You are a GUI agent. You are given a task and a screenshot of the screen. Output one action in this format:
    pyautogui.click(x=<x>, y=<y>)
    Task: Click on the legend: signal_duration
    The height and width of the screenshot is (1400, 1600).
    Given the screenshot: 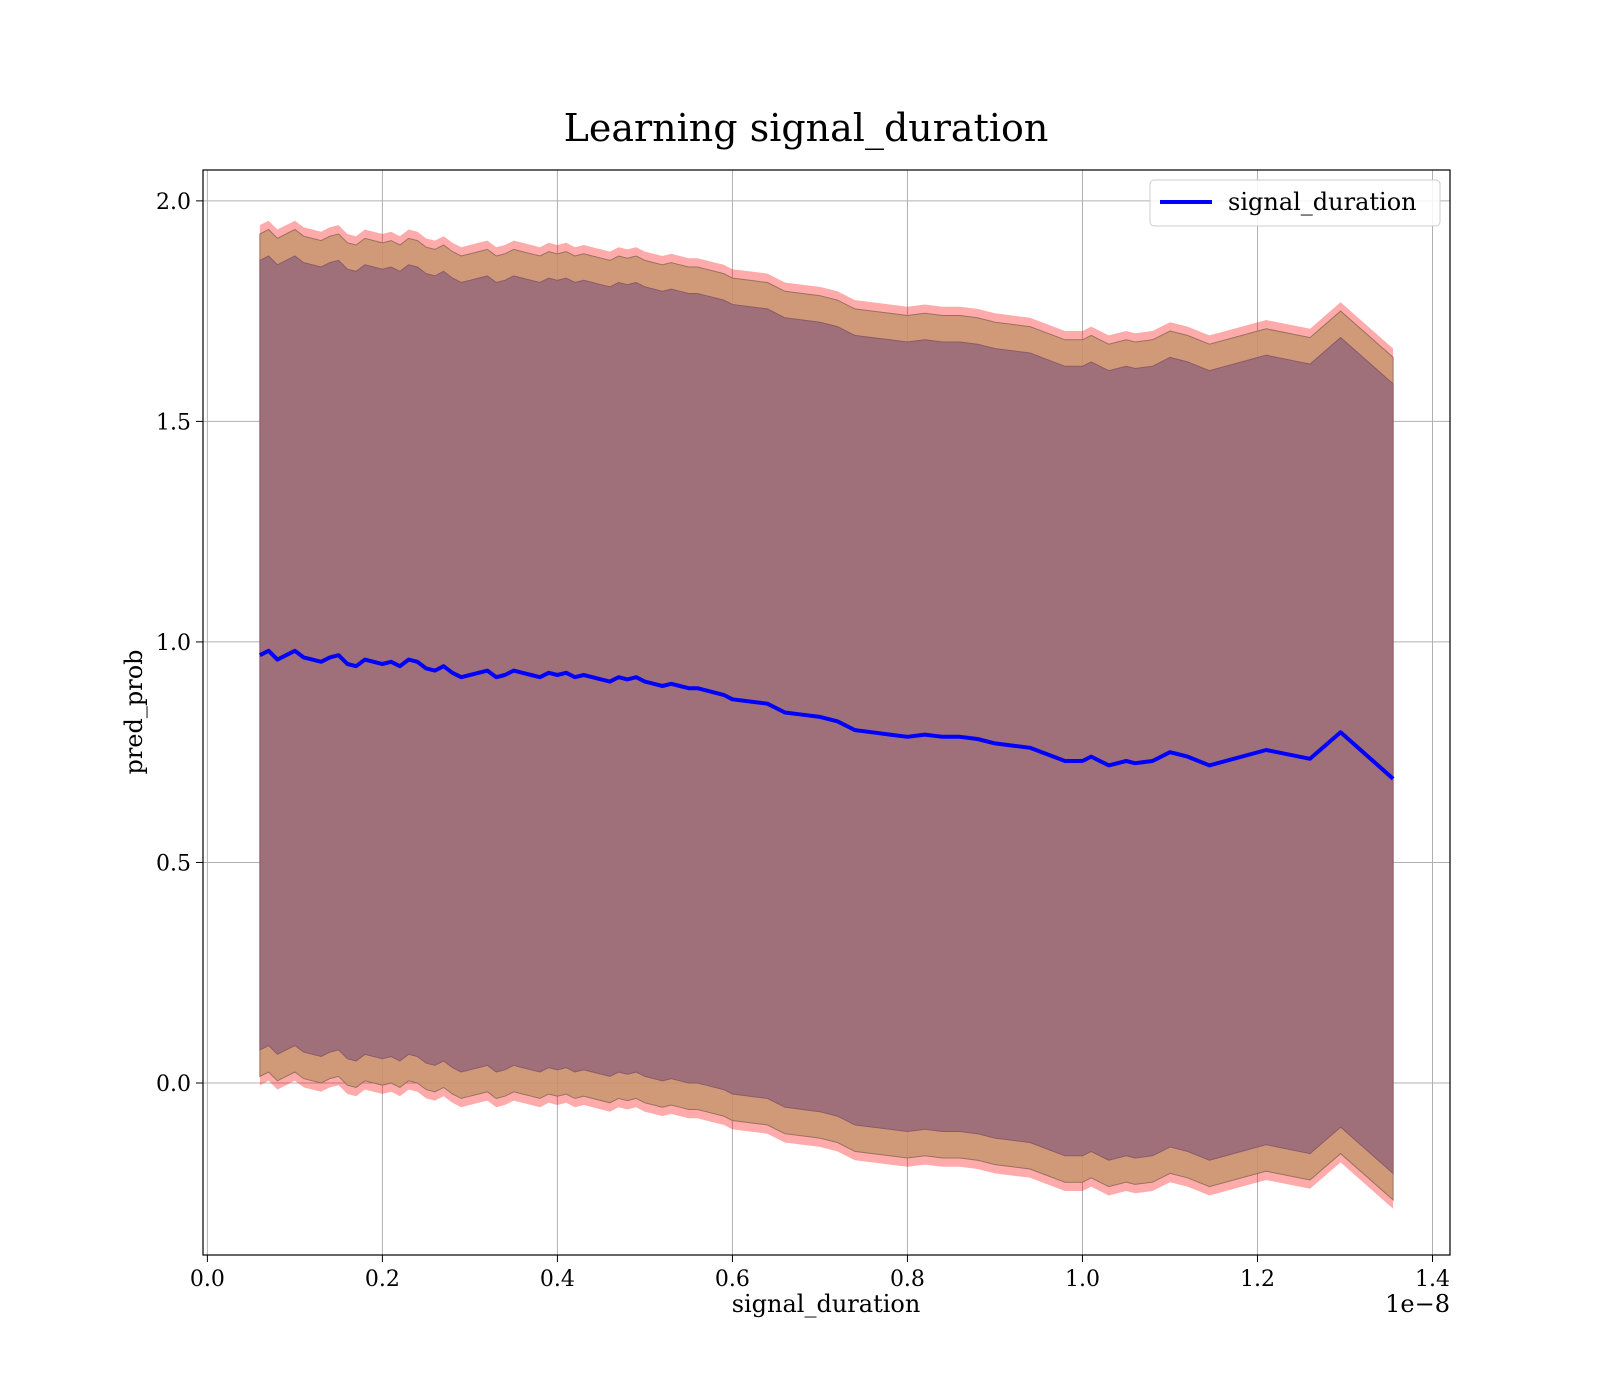 What is the action you would take?
    pyautogui.click(x=1295, y=203)
    